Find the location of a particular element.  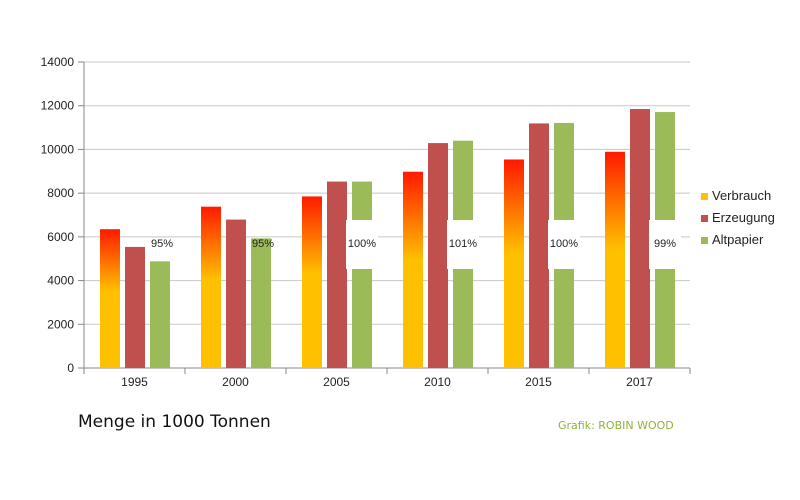

y-tick-label: 14000 is located at coordinates (58, 62).